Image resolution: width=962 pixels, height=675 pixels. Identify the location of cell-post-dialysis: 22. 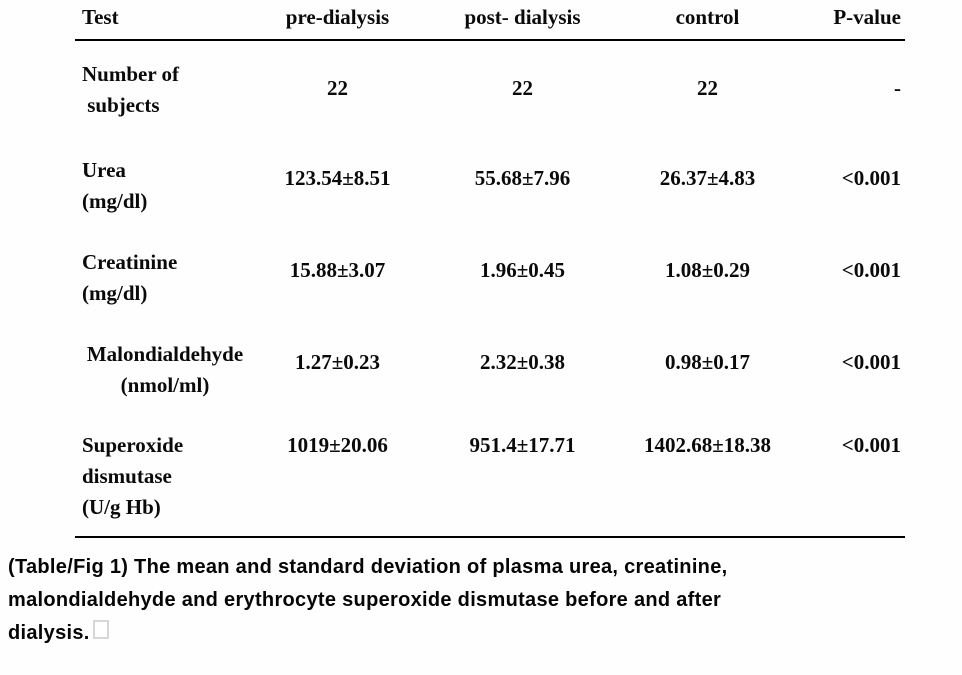
(522, 88).